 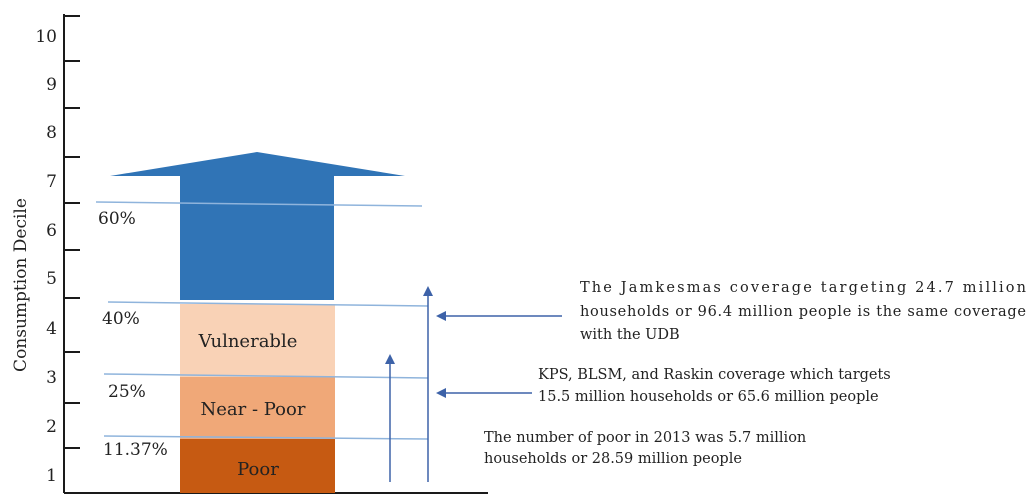 What do you see at coordinates (51, 329) in the screenshot?
I see `y-tick-label: 4` at bounding box center [51, 329].